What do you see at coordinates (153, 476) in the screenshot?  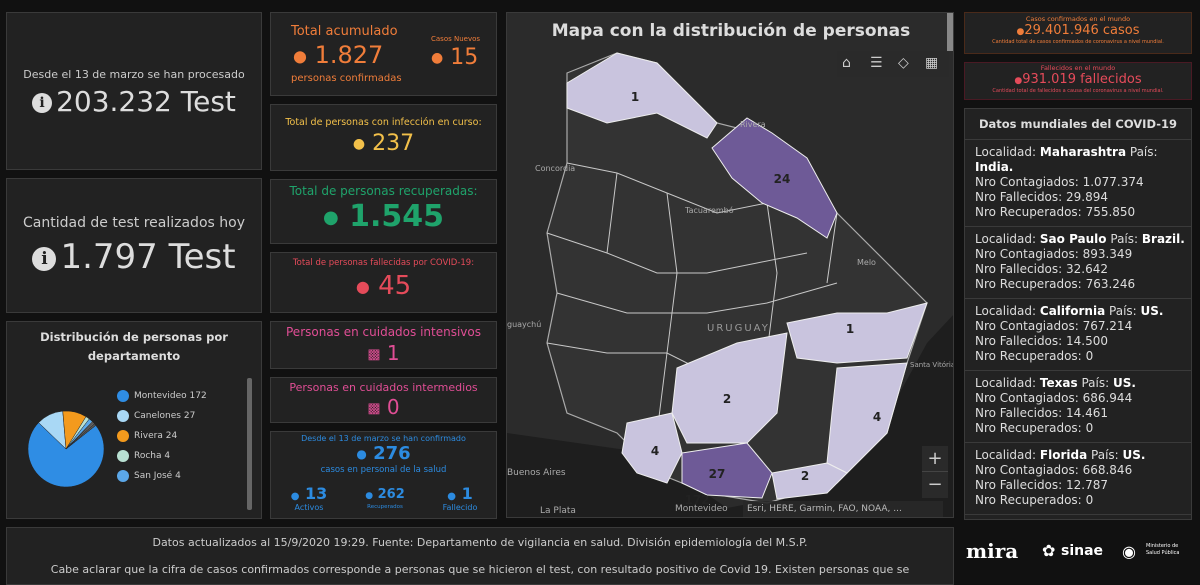 I see `legend-label: San José` at bounding box center [153, 476].